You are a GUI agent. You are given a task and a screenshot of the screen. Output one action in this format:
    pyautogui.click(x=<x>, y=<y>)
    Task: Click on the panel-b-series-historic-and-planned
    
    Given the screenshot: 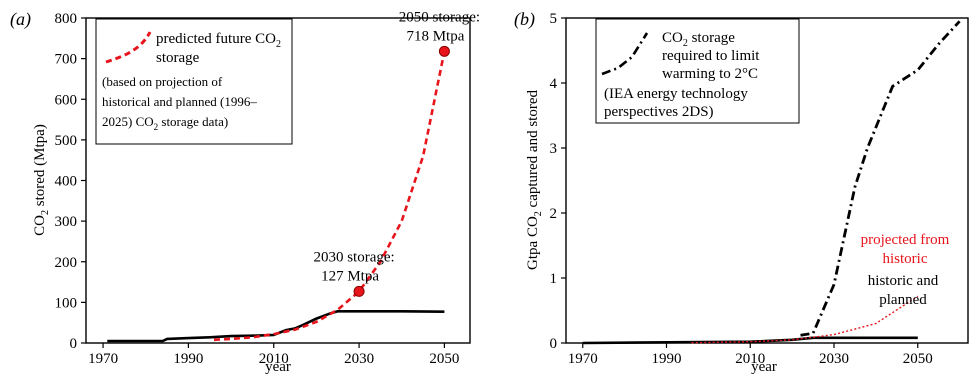 What is the action you would take?
    pyautogui.click(x=750, y=340)
    